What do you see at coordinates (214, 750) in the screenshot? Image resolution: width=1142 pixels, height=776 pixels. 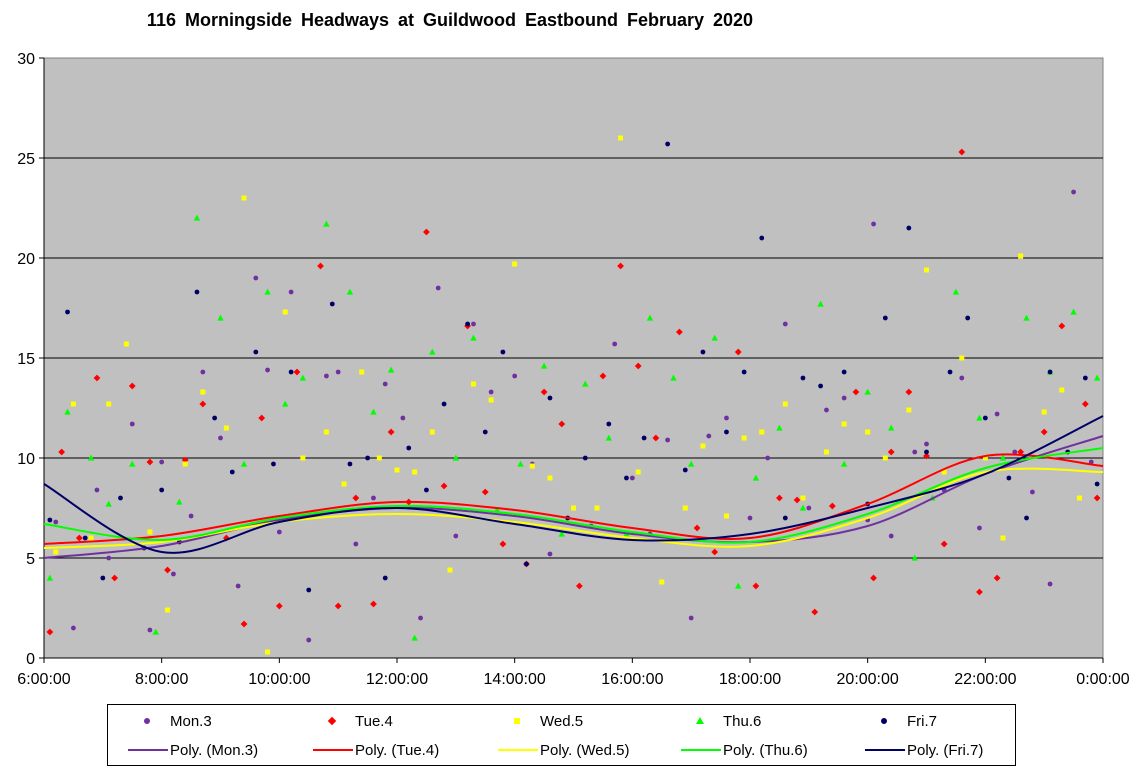 I see `legend-label: Poly. (Mon.3)` at bounding box center [214, 750].